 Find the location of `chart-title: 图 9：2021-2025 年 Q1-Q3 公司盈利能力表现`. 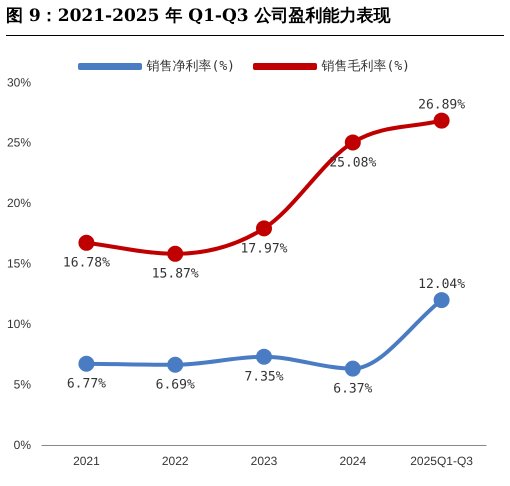

chart-title: 图 9：2021-2025 年 Q1-Q3 公司盈利能力表现 is located at coordinates (255, 20).